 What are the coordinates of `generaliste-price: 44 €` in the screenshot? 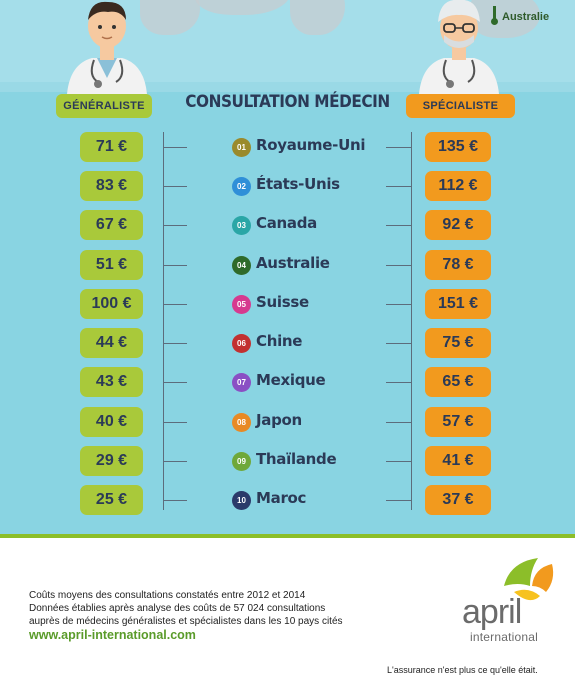 It's located at (111, 343).